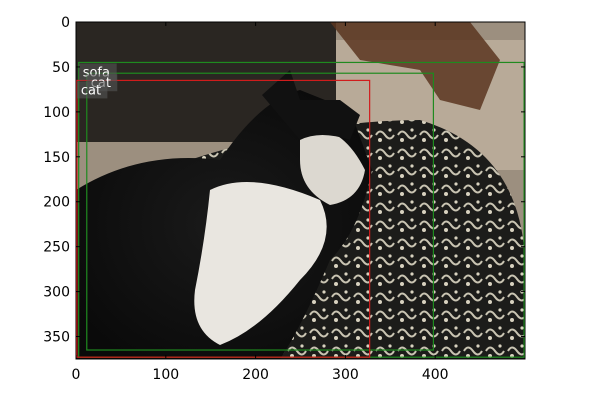  I want to click on y-tick-label: 100, so click(56, 113).